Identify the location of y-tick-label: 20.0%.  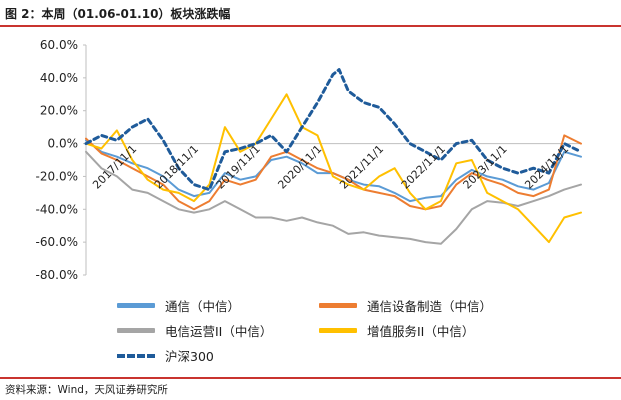
(59, 111).